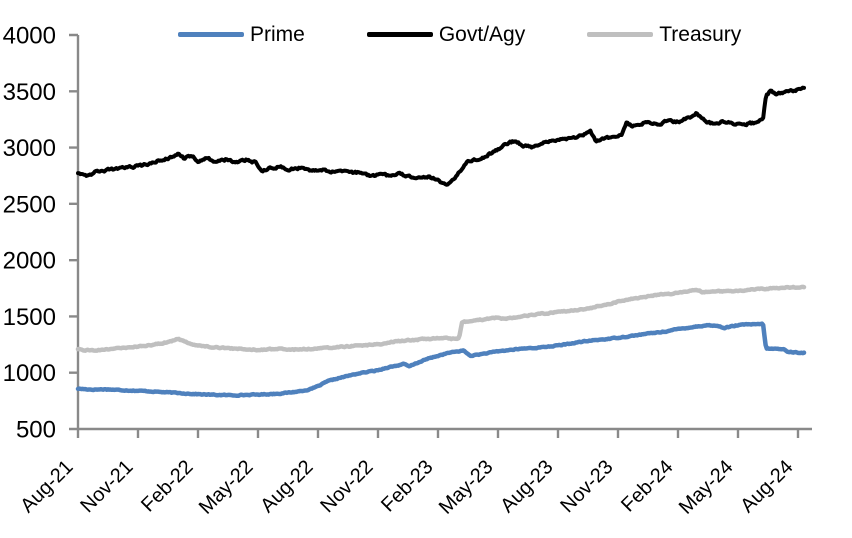  What do you see at coordinates (46, 486) in the screenshot?
I see `x-tick-label: Aug-21` at bounding box center [46, 486].